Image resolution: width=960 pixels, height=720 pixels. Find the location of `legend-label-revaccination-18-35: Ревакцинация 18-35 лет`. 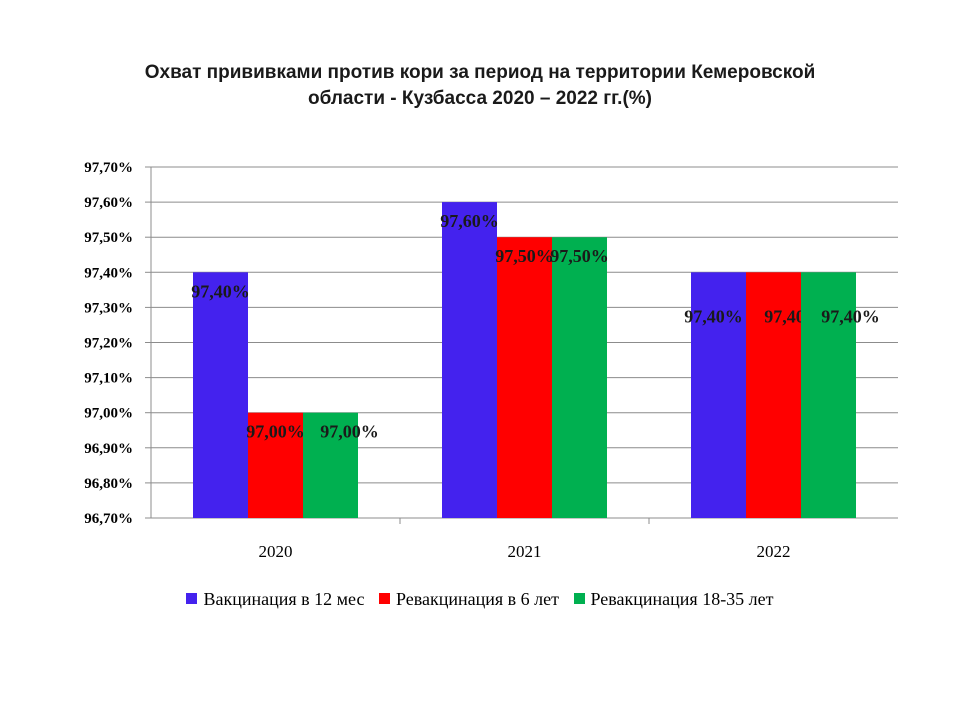

legend-label-revaccination-18-35: Ревакцинация 18-35 лет is located at coordinates (682, 599).